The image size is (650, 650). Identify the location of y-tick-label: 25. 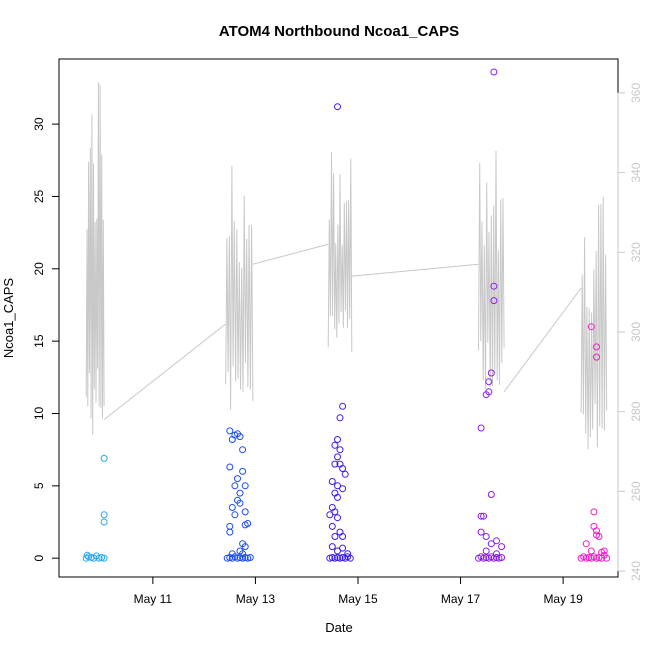
(39, 196).